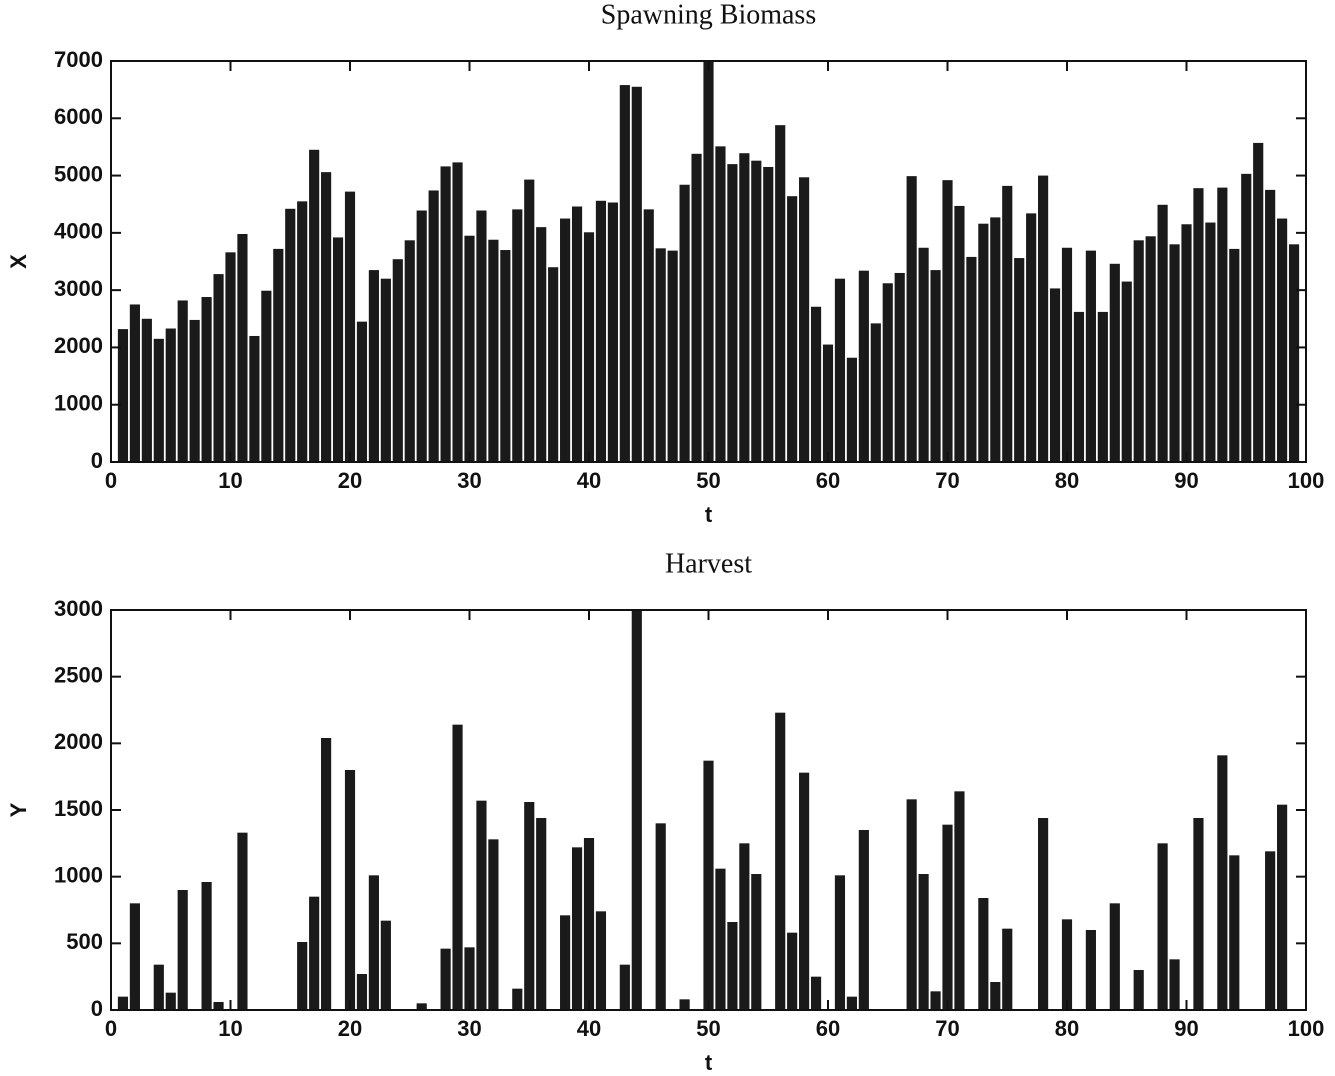 This screenshot has width=1335, height=1076. What do you see at coordinates (78, 288) in the screenshot?
I see `y-tick-label: 3000` at bounding box center [78, 288].